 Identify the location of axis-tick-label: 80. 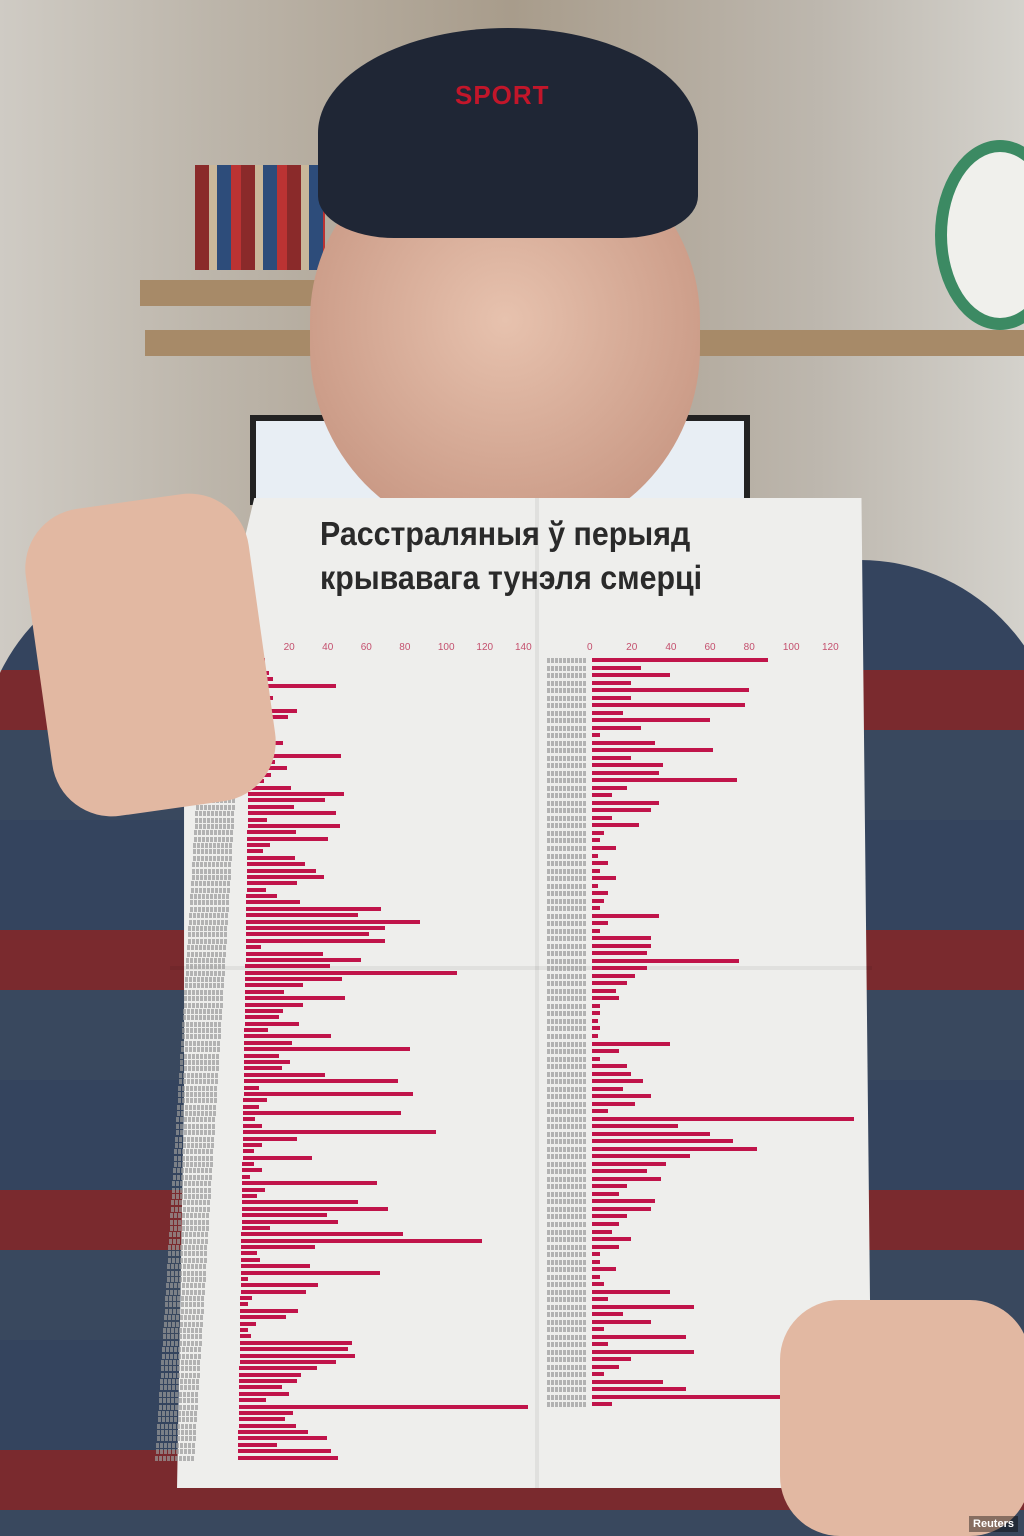
(749, 647).